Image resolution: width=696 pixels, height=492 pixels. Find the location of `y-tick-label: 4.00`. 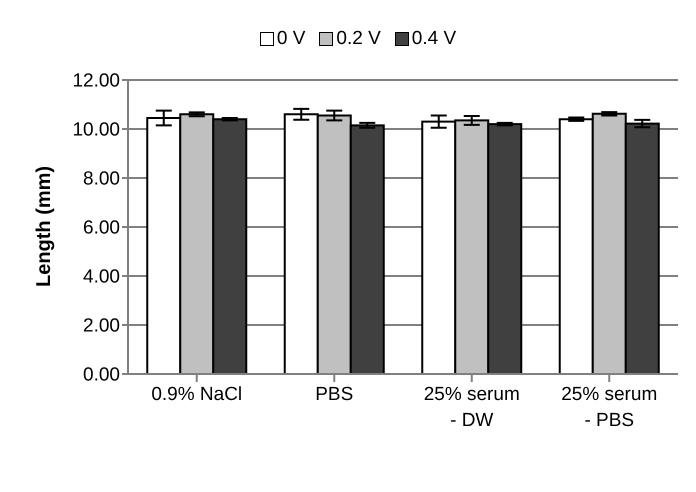

y-tick-label: 4.00 is located at coordinates (101, 277).